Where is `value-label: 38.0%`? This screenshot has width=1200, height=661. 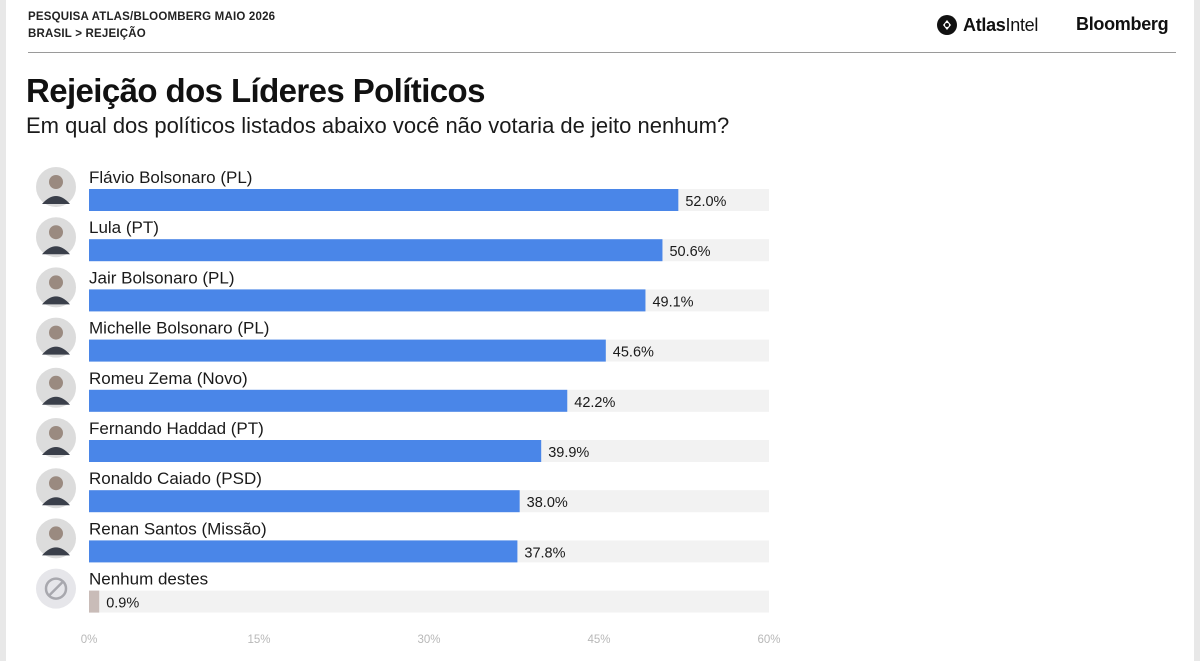
value-label: 38.0% is located at coordinates (547, 503).